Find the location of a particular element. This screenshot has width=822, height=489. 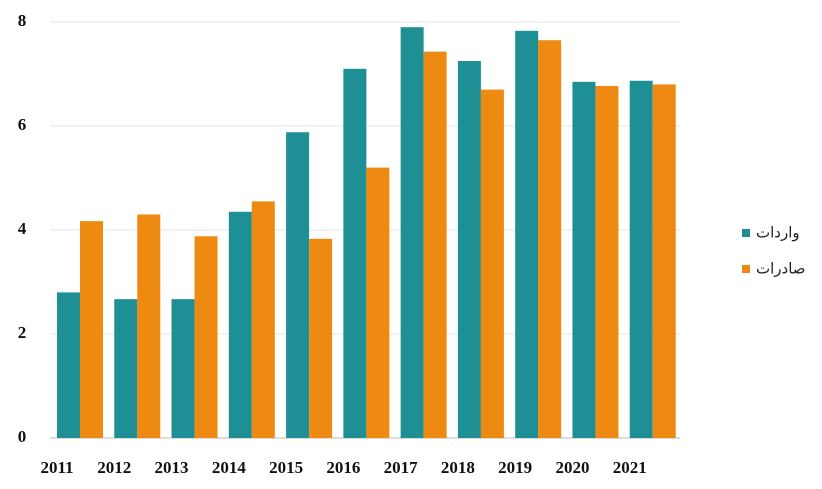

x-tick-label: 2013 is located at coordinates (172, 467).